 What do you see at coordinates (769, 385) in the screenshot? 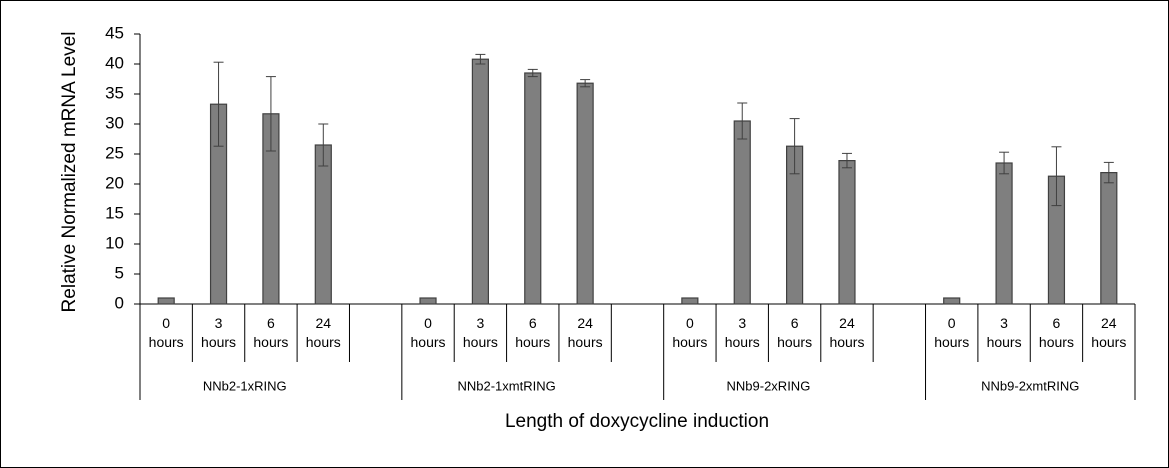
I see `group-label: NNb9-2xRING` at bounding box center [769, 385].